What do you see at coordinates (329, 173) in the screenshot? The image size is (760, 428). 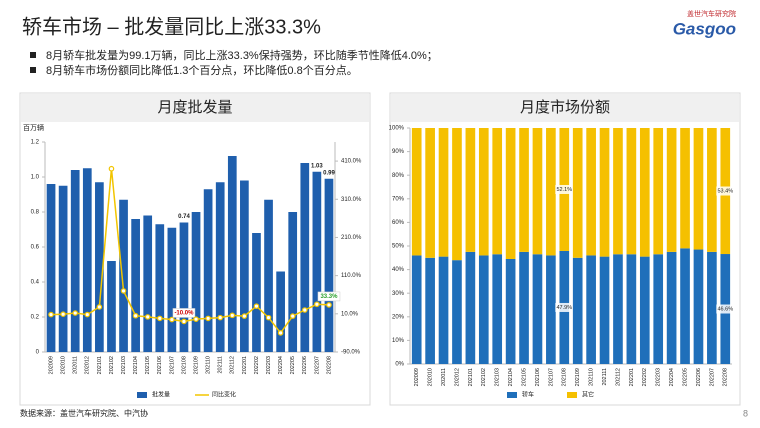 I see `data-label: 0.99` at bounding box center [329, 173].